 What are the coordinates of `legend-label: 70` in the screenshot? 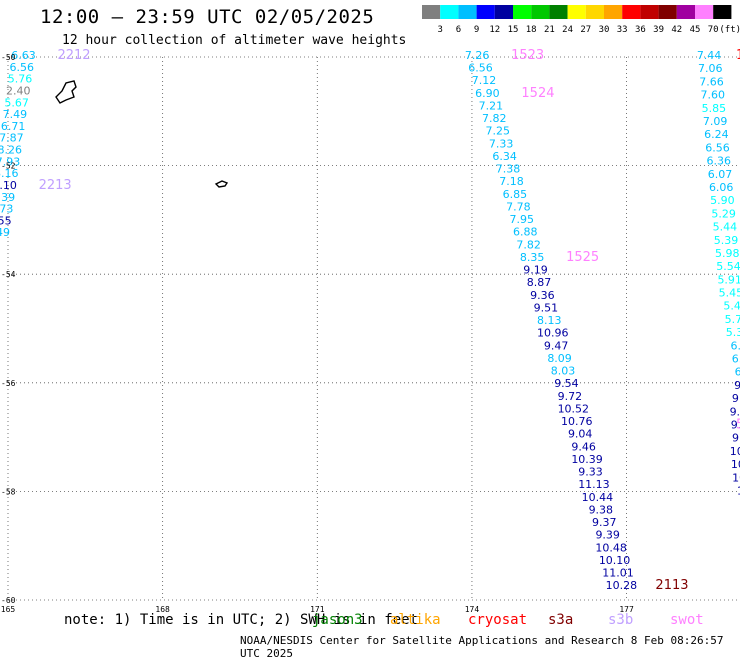 It's located at (713, 30).